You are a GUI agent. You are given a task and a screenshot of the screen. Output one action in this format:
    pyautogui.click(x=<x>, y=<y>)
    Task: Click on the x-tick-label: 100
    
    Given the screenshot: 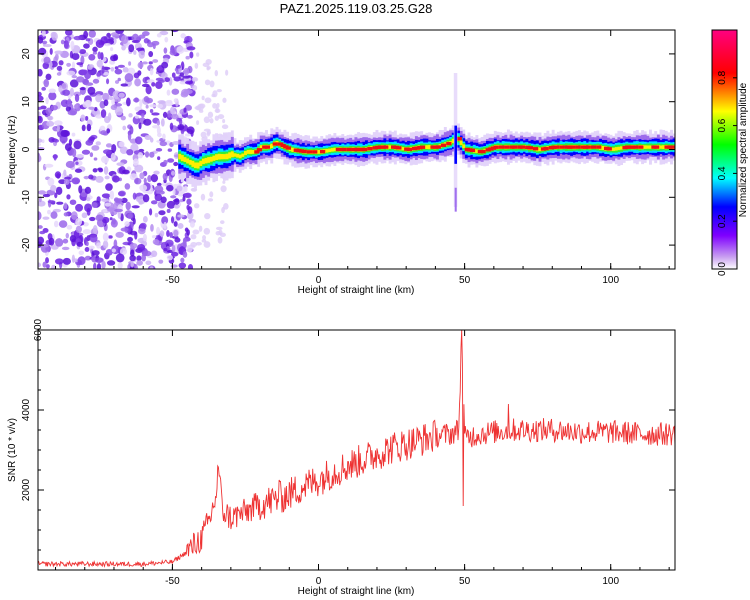 What is the action you would take?
    pyautogui.click(x=610, y=280)
    